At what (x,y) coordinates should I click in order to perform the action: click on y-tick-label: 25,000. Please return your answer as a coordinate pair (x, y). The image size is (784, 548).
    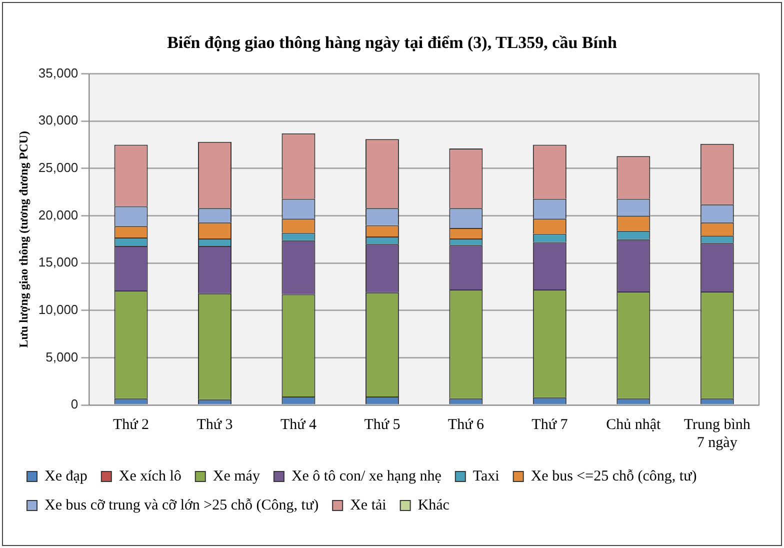
    Looking at the image, I should click on (58, 168).